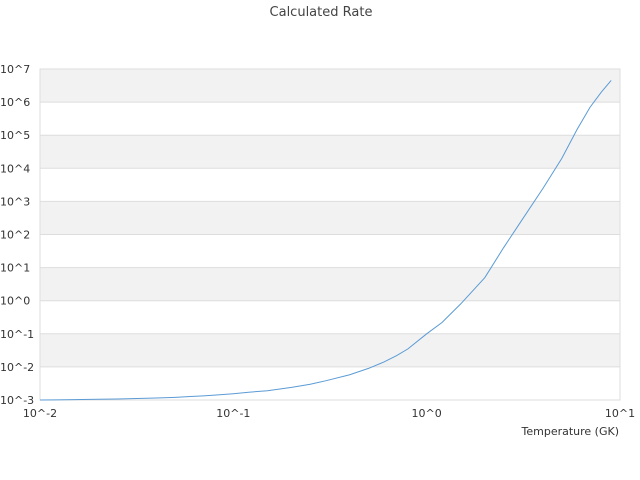 Image resolution: width=640 pixels, height=480 pixels. Describe the element at coordinates (15, 201) in the screenshot. I see `y-tick-label: 10^3` at that location.